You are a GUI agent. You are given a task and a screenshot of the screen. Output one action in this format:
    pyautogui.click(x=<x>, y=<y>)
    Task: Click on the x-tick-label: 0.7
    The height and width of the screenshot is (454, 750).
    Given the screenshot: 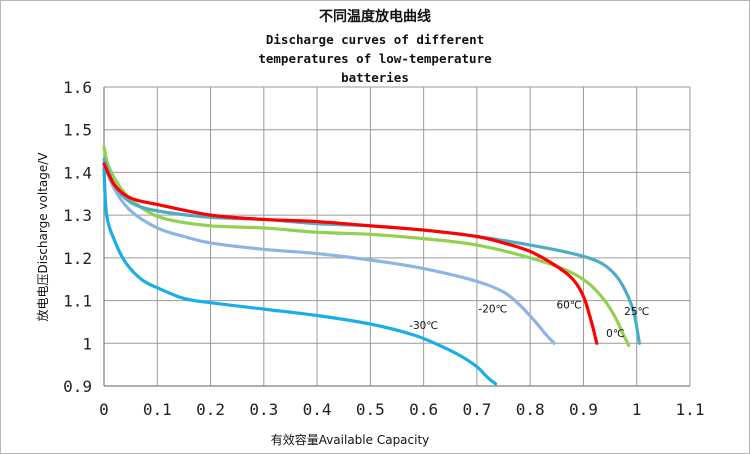 What is the action you would take?
    pyautogui.click(x=476, y=409)
    